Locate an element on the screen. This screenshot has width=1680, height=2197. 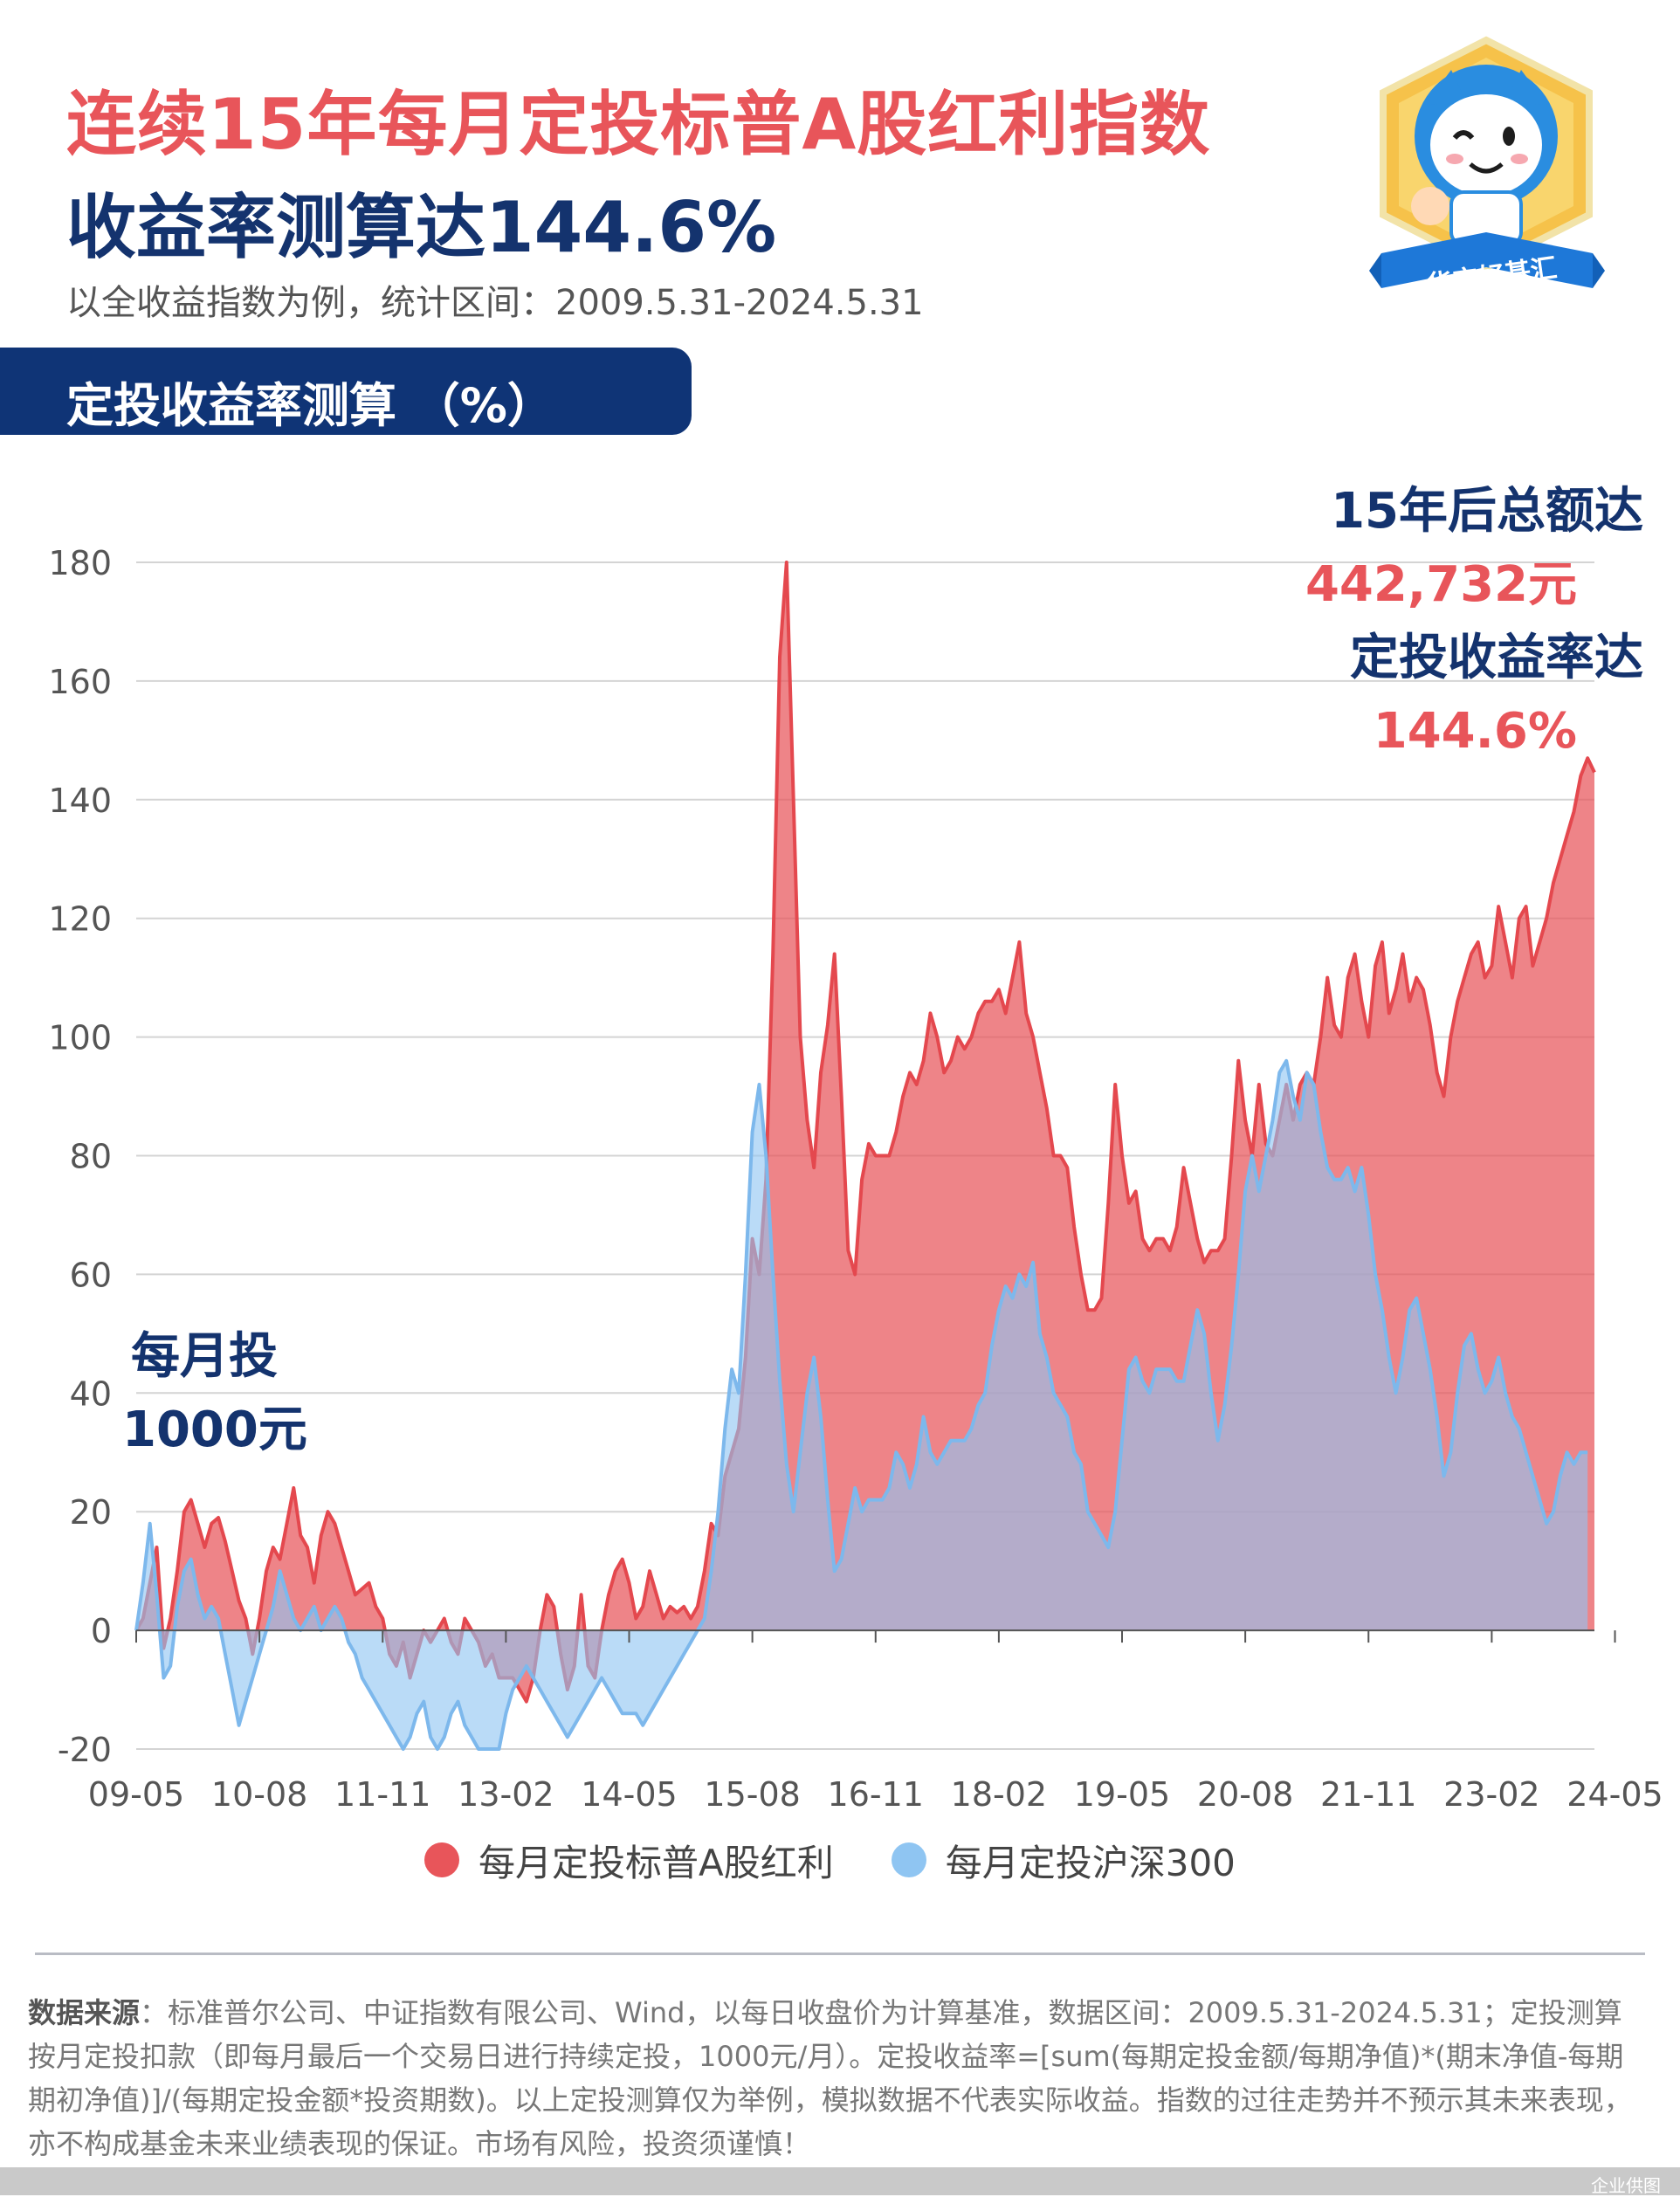
page-title-line2: 收益率测算达144.6% is located at coordinates (421, 227).